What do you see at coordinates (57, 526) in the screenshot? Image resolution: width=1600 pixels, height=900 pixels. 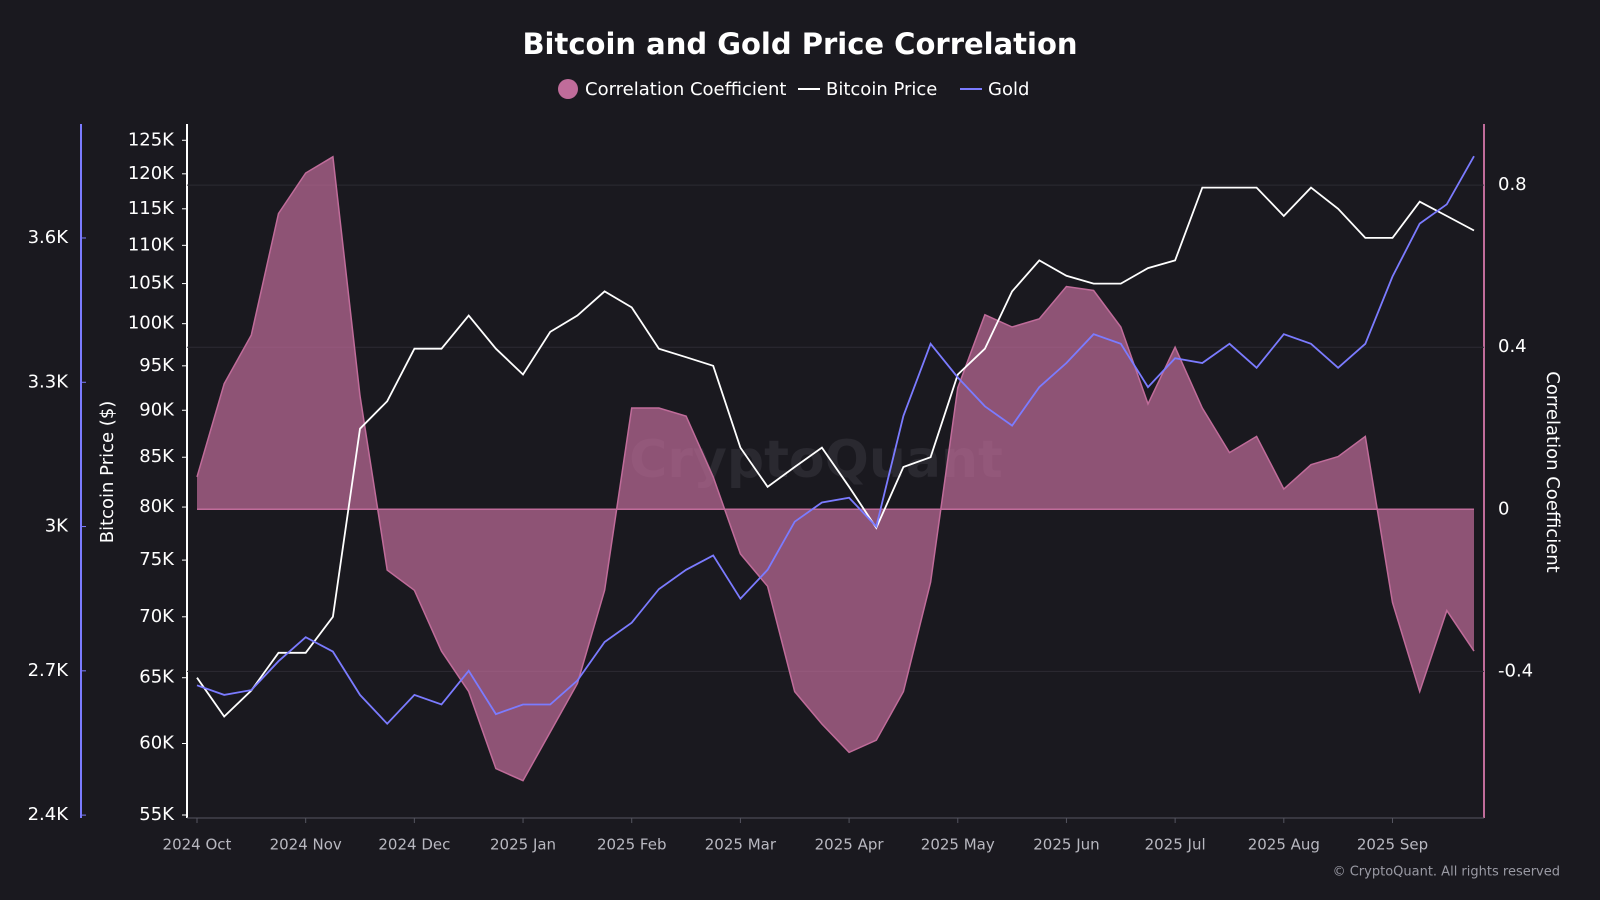 I see `y3-tick-label: 3K` at bounding box center [57, 526].